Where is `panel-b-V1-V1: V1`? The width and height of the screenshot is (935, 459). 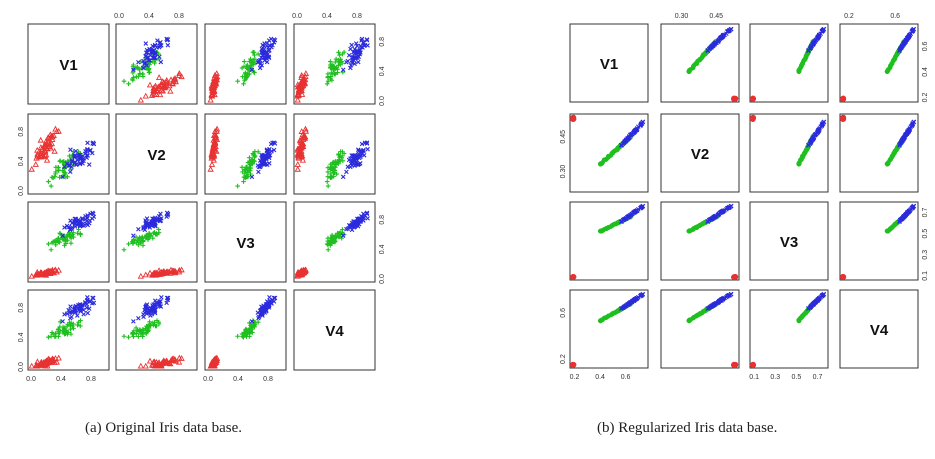 panel-b-V1-V1: V1 is located at coordinates (609, 63).